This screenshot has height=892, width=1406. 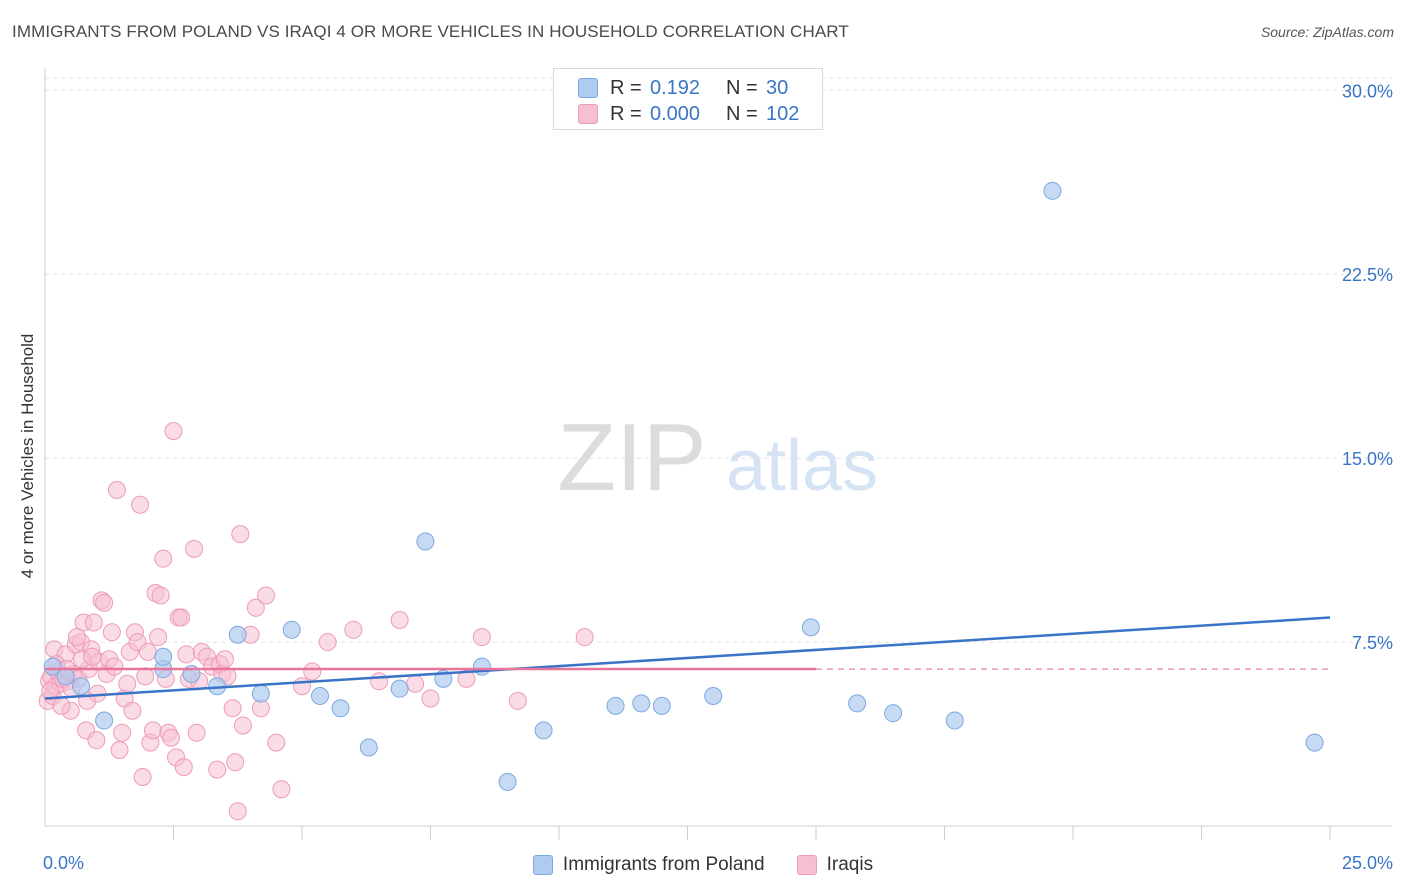 I want to click on series-legend: Immigrants from Poland Iraqis, so click(x=703, y=865).